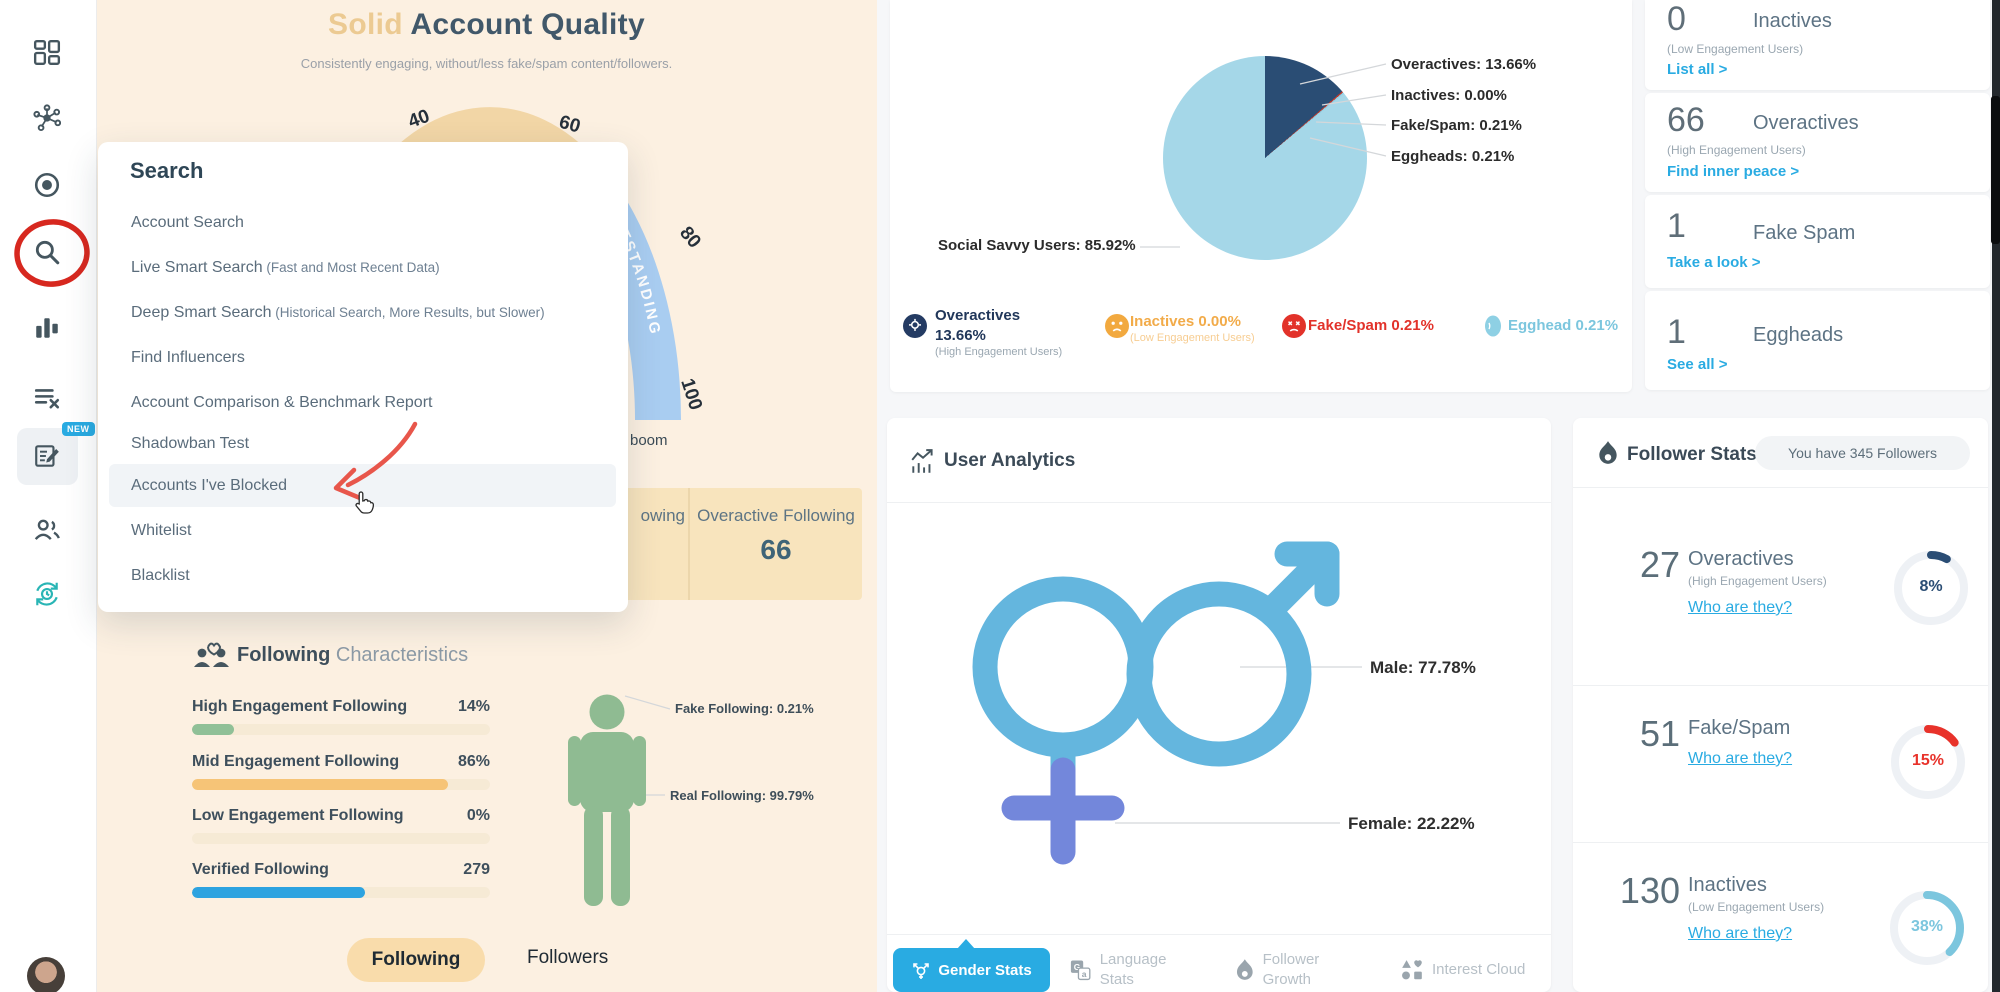 The height and width of the screenshot is (992, 2000). Describe the element at coordinates (416, 960) in the screenshot. I see `toggle-following: Following` at that location.